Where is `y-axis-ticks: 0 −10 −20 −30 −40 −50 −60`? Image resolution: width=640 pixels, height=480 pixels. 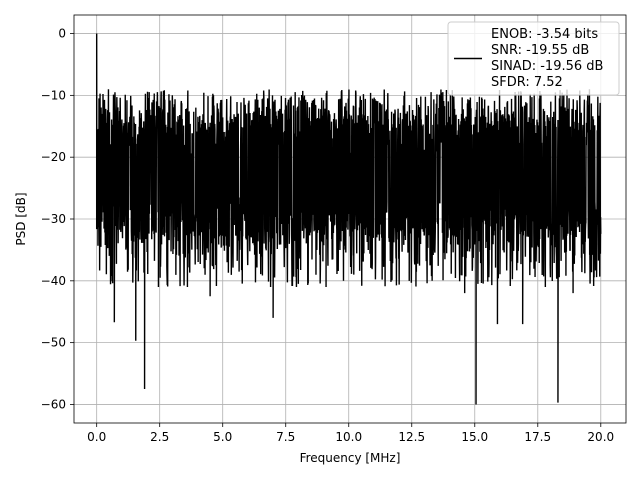 y-axis-ticks: 0 −10 −20 −30 −40 −50 −60 is located at coordinates (57, 219).